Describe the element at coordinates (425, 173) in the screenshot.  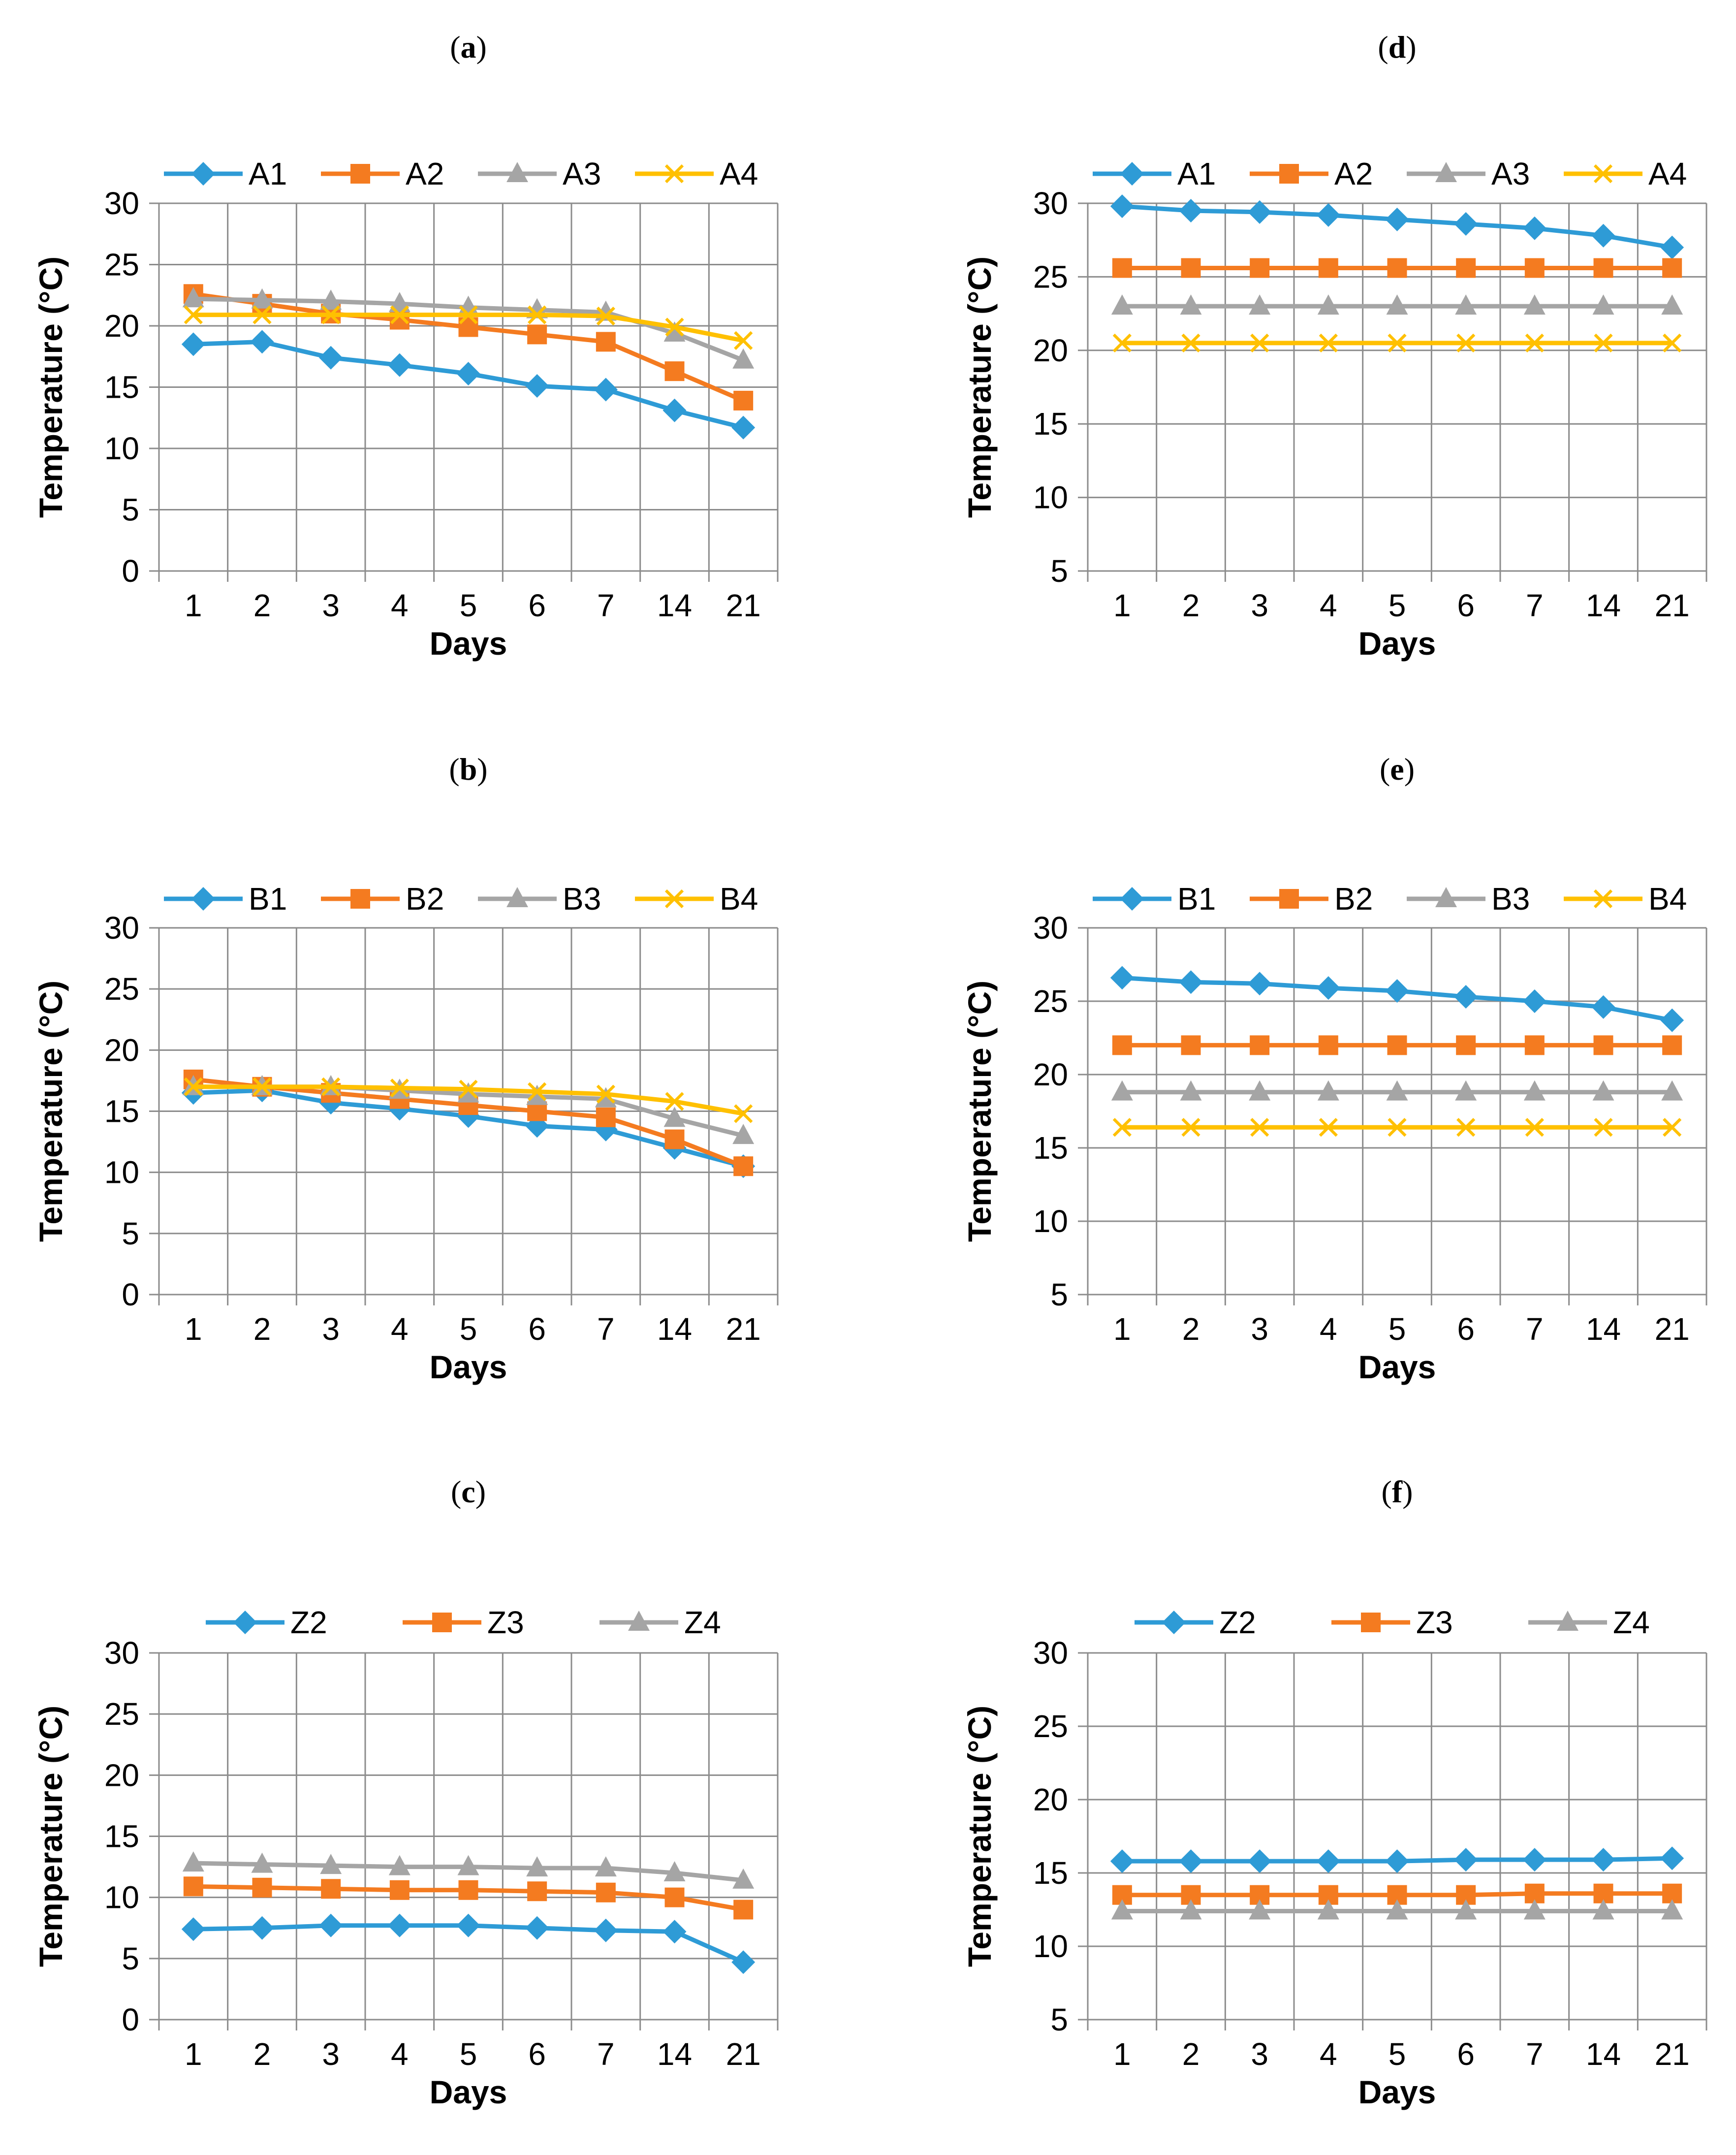
I see `legend-label: A2` at that location.